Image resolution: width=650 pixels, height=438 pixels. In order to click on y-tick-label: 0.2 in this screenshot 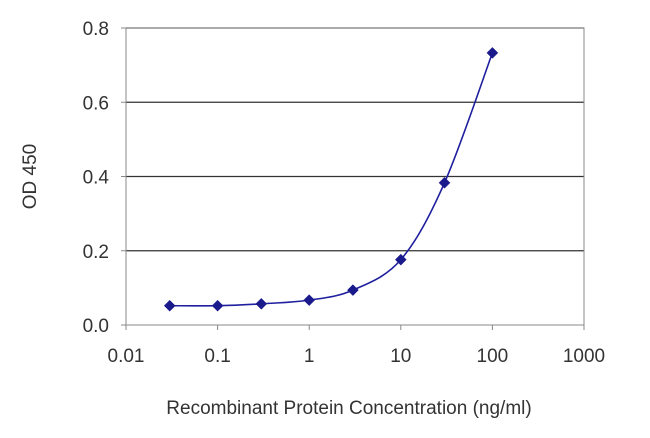, I will do `click(96, 252)`.